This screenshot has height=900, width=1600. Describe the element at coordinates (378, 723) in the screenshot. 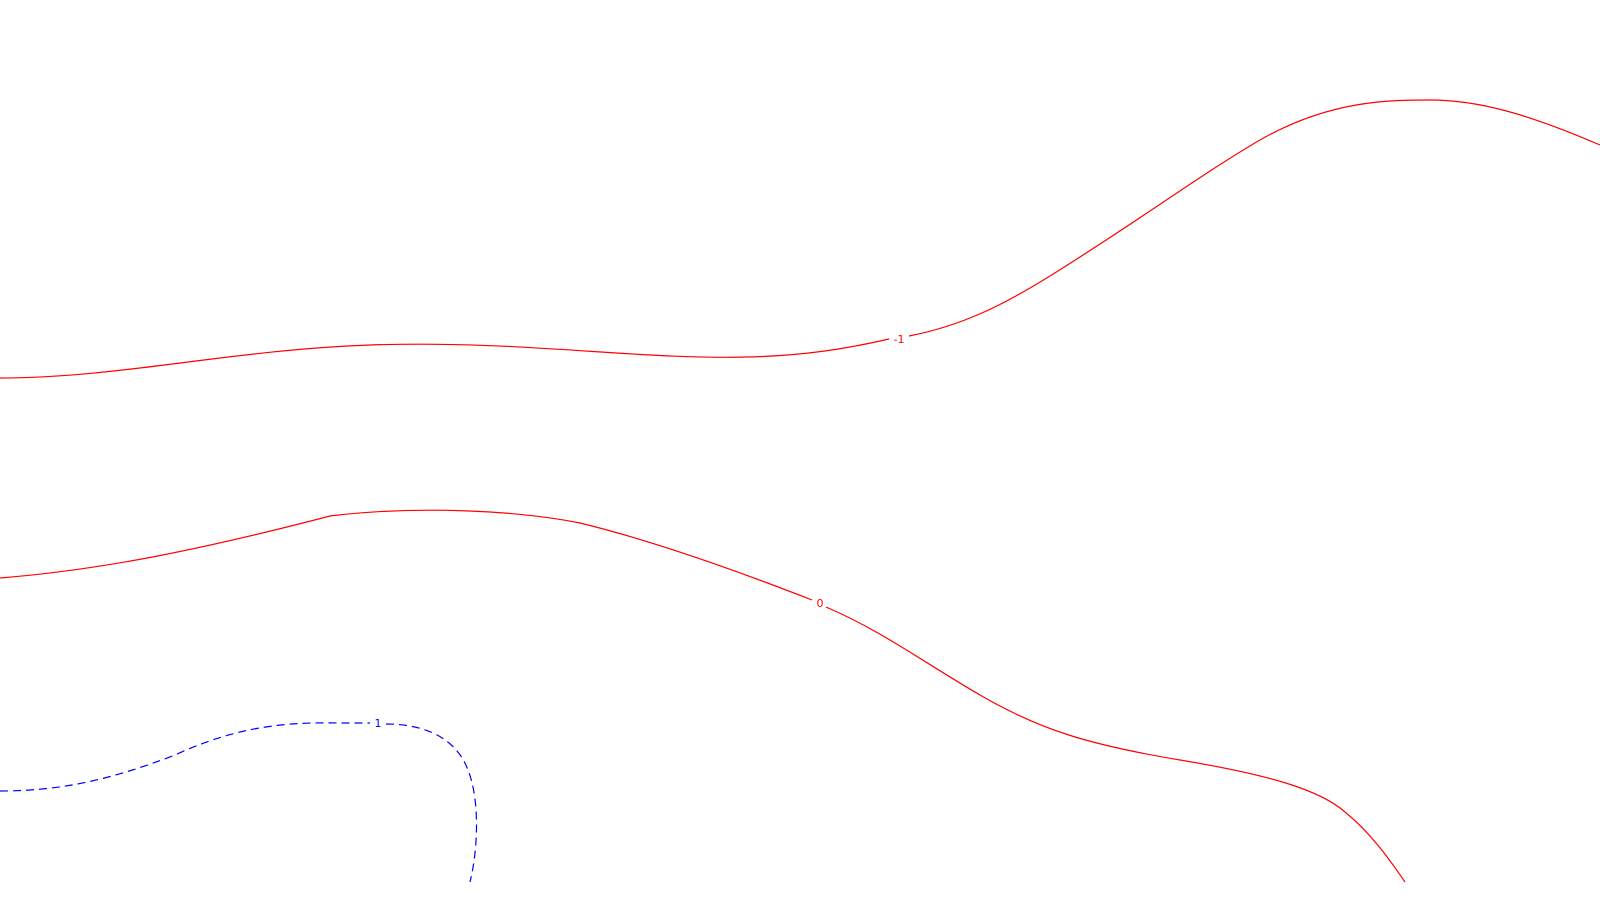

I see `contour-label-1: 1` at that location.